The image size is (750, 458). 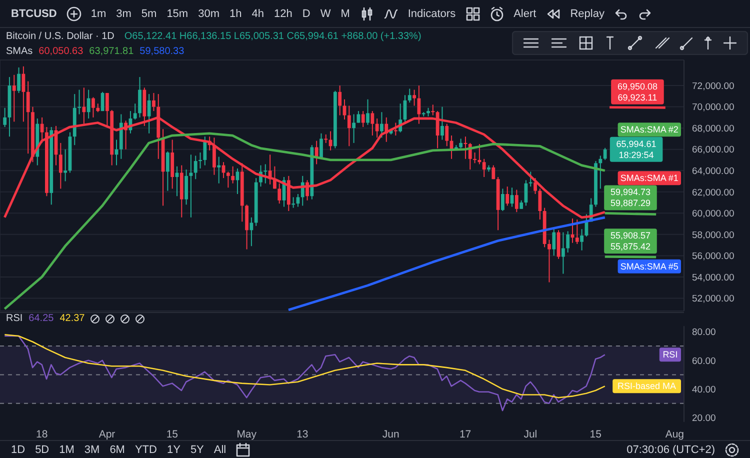 I want to click on legend-title: SMAs 60,050.63 63,971.81 59,580.33, so click(x=95, y=51).